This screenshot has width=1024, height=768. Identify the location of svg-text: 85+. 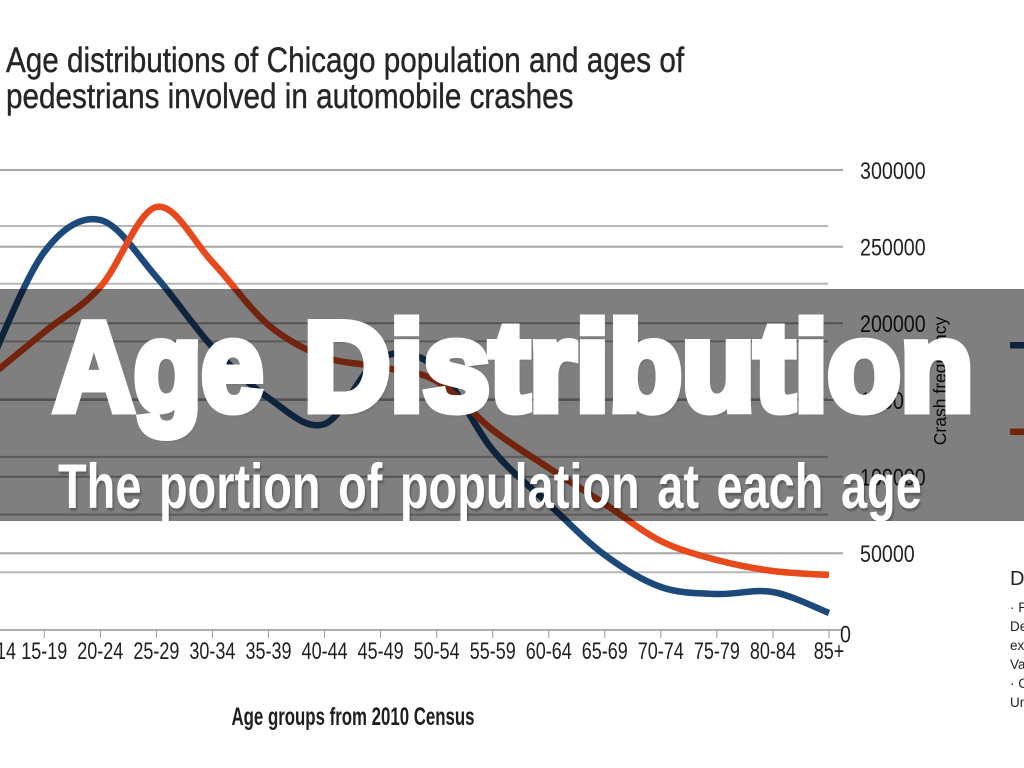
(829, 651).